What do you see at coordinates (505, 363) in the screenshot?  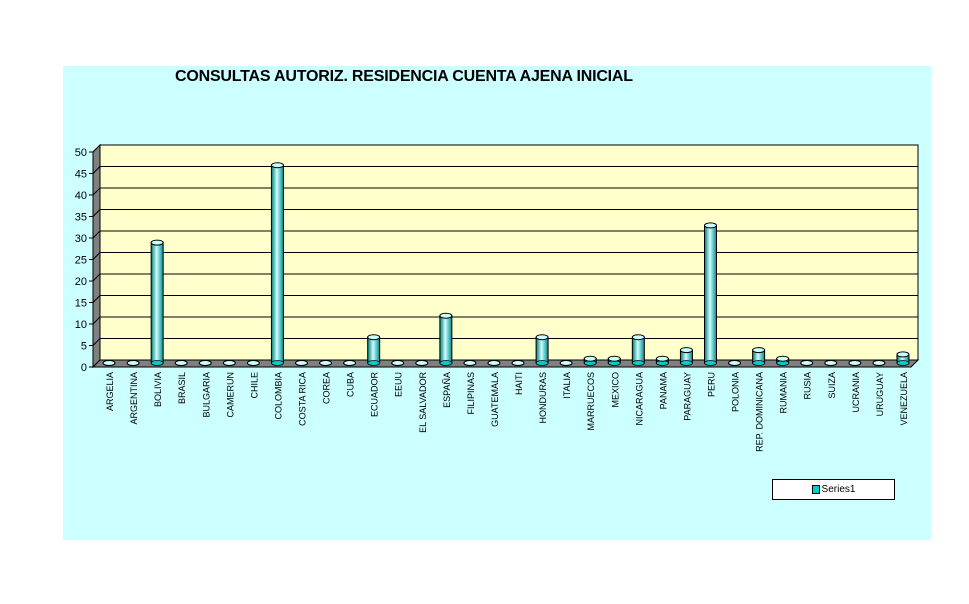 I see `floor` at bounding box center [505, 363].